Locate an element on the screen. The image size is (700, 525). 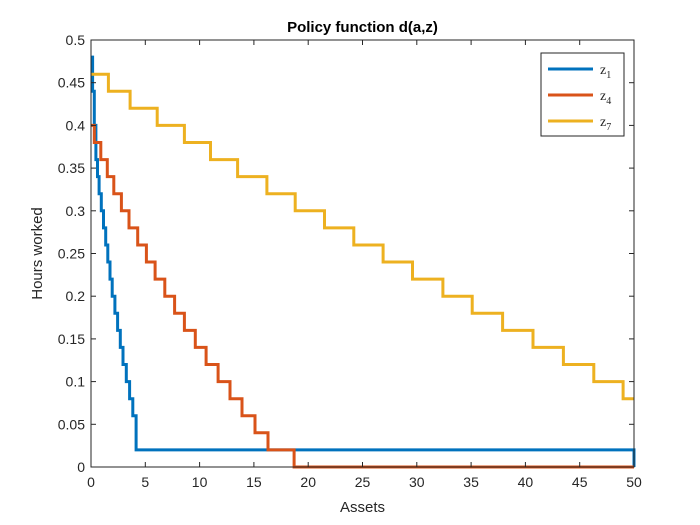
y-tick-label: 0.25 is located at coordinates (71, 254).